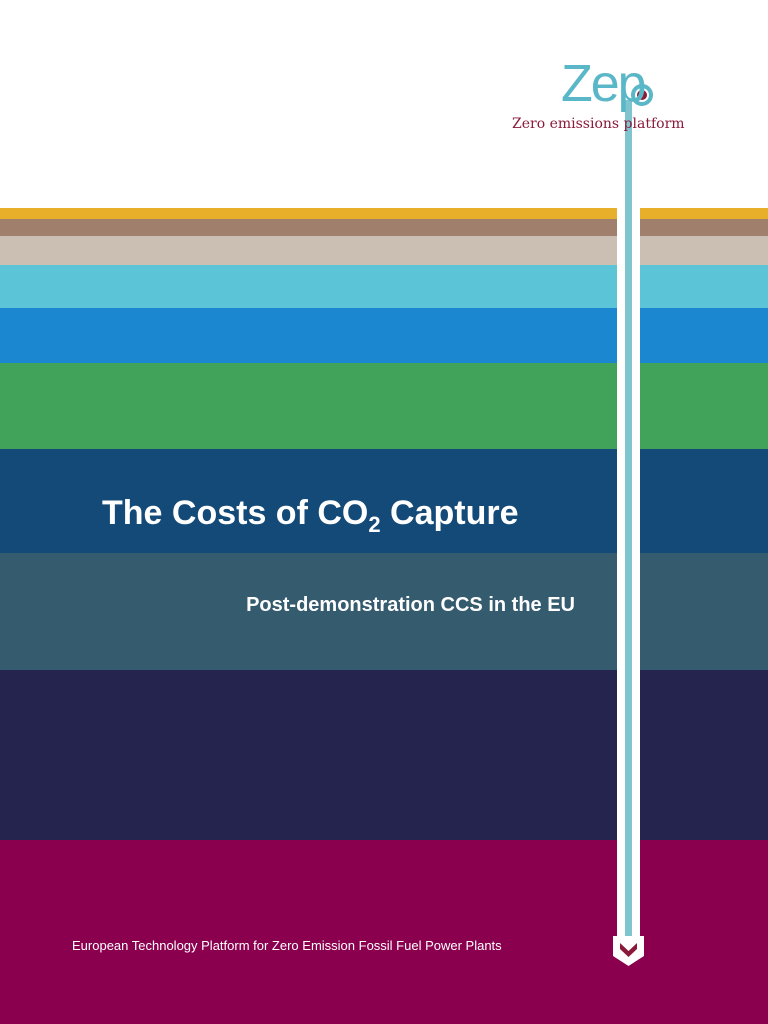 This screenshot has height=1024, width=768. What do you see at coordinates (374, 524) in the screenshot?
I see `title-subscript: 2` at bounding box center [374, 524].